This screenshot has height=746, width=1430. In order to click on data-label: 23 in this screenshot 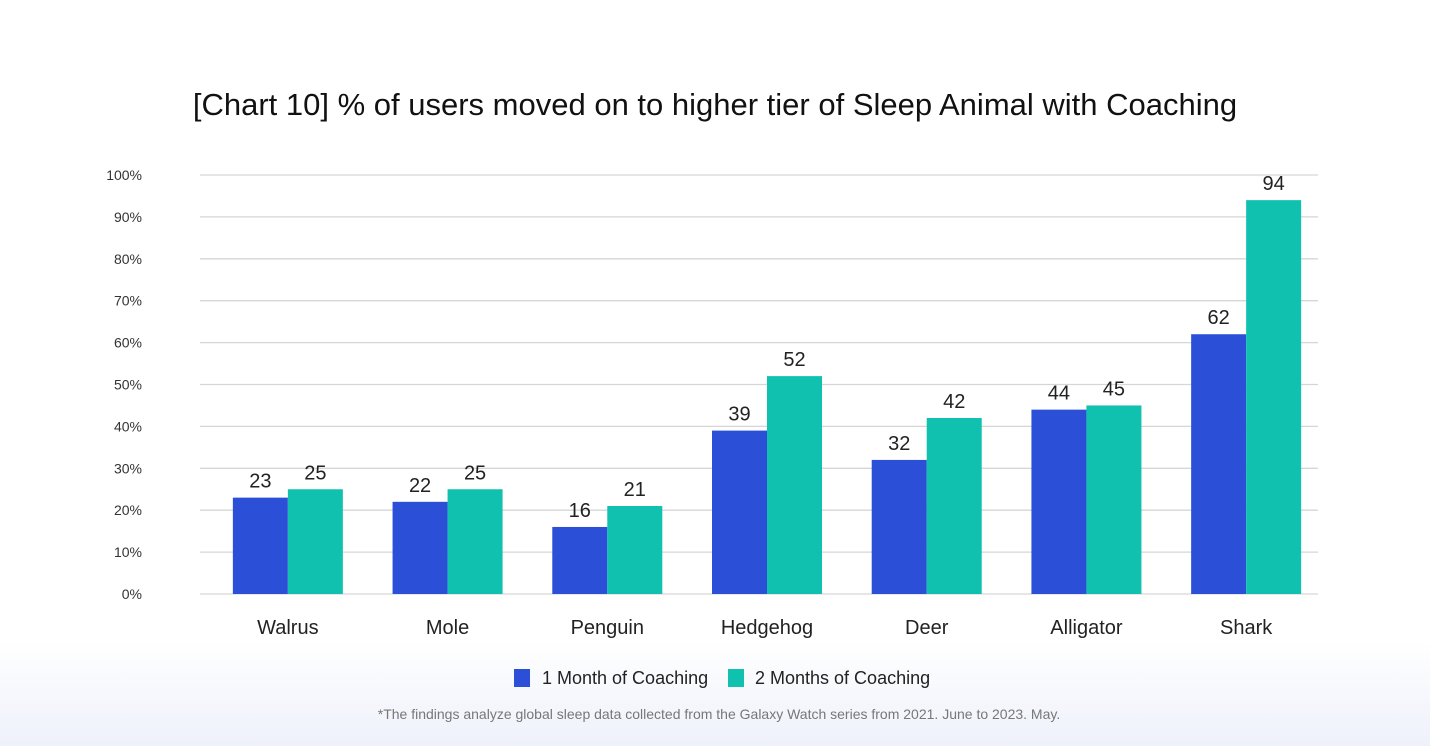, I will do `click(260, 482)`.